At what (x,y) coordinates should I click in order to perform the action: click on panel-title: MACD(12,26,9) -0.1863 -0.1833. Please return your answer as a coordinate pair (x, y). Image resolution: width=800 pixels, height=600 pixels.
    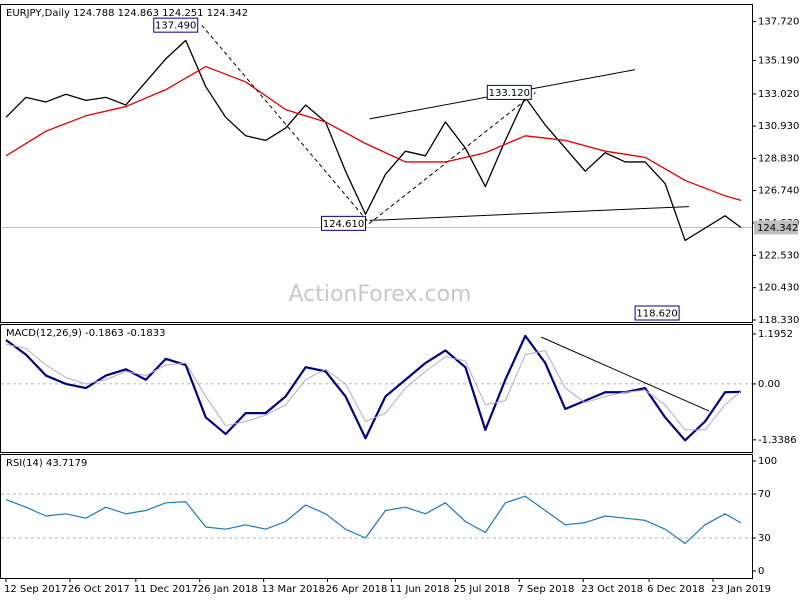
    Looking at the image, I should click on (86, 333).